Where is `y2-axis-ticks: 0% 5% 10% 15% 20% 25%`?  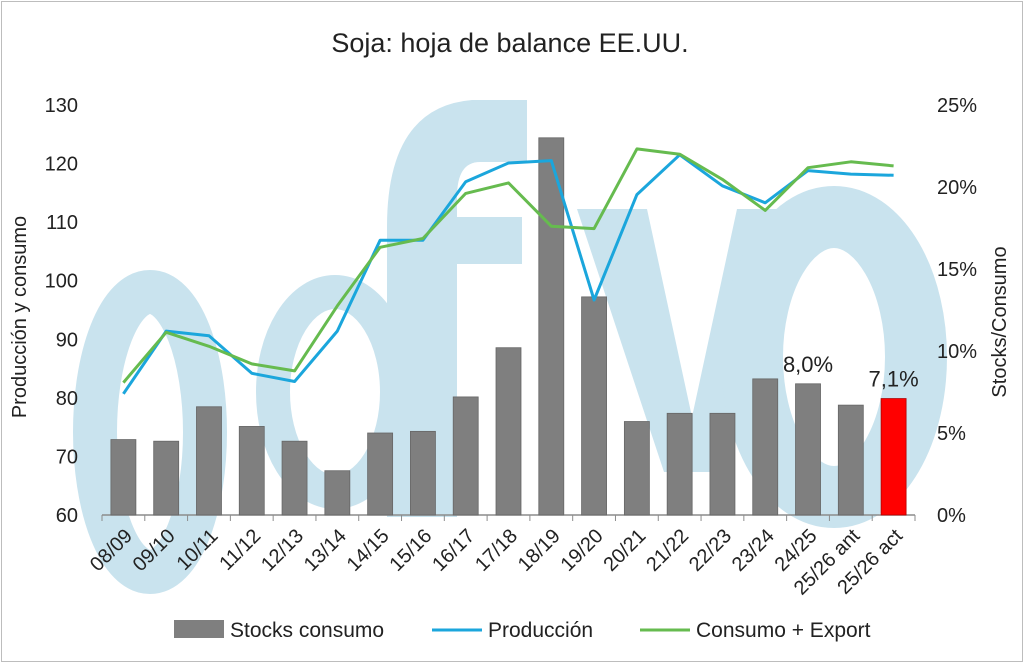 y2-axis-ticks: 0% 5% 10% 15% 20% 25% is located at coordinates (957, 311).